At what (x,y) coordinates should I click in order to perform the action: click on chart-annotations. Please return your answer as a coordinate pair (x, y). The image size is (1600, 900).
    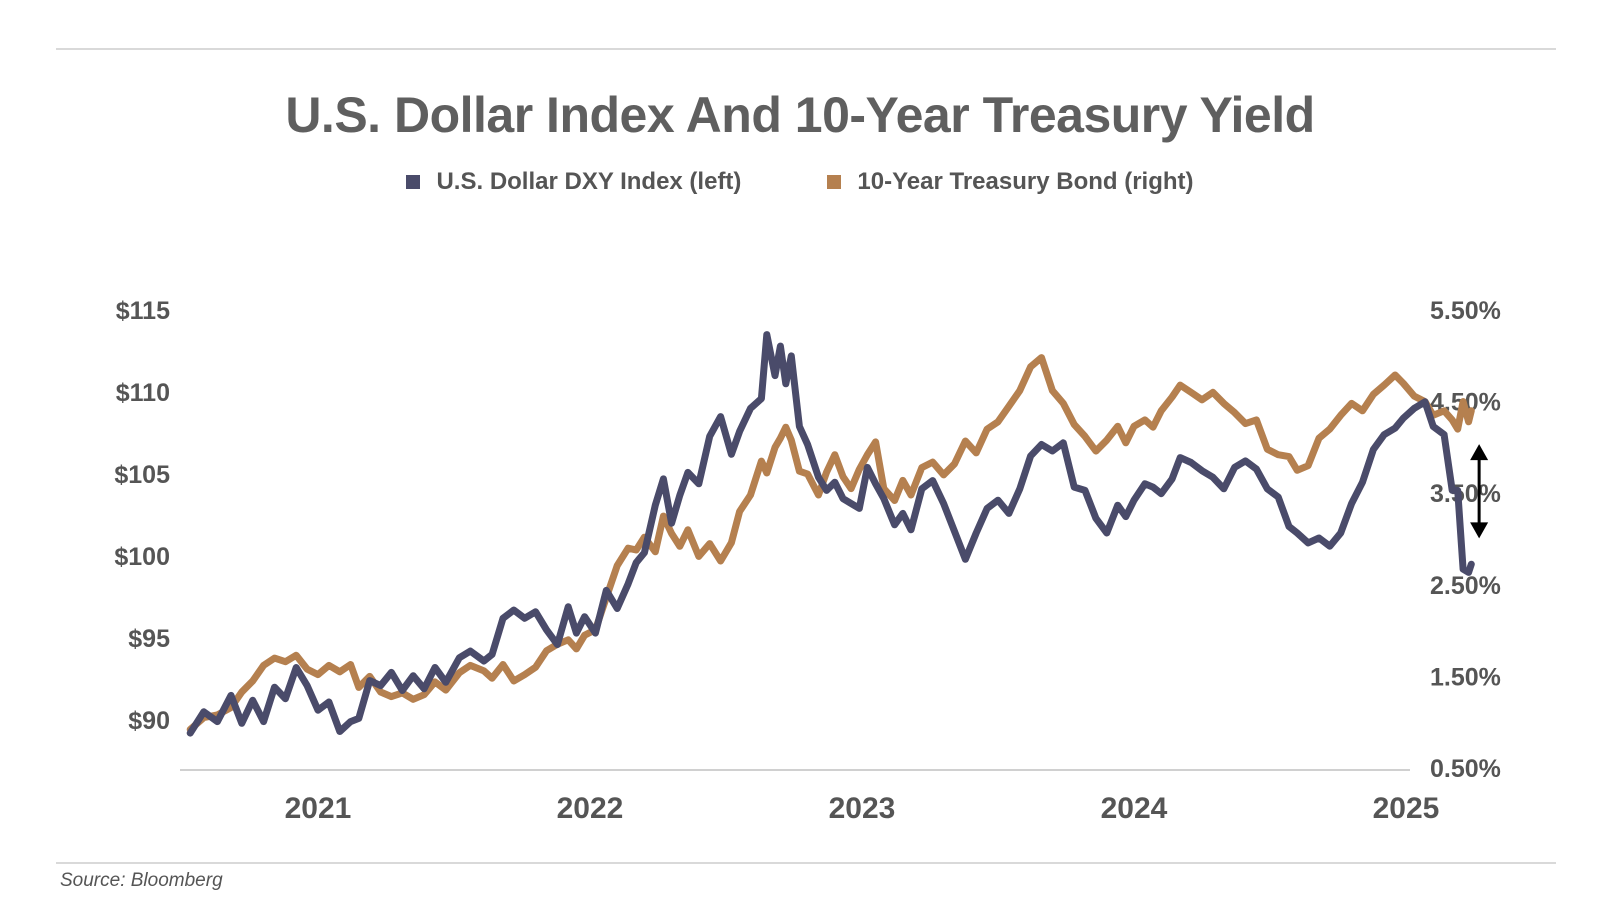
    Looking at the image, I should click on (1479, 491).